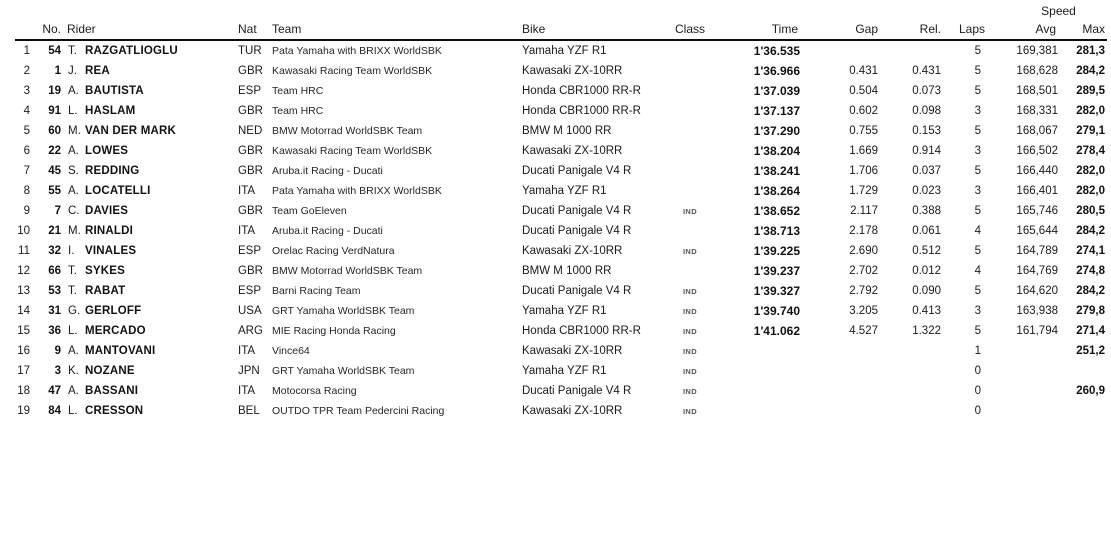  I want to click on cell-max: 271,4, so click(1091, 331).